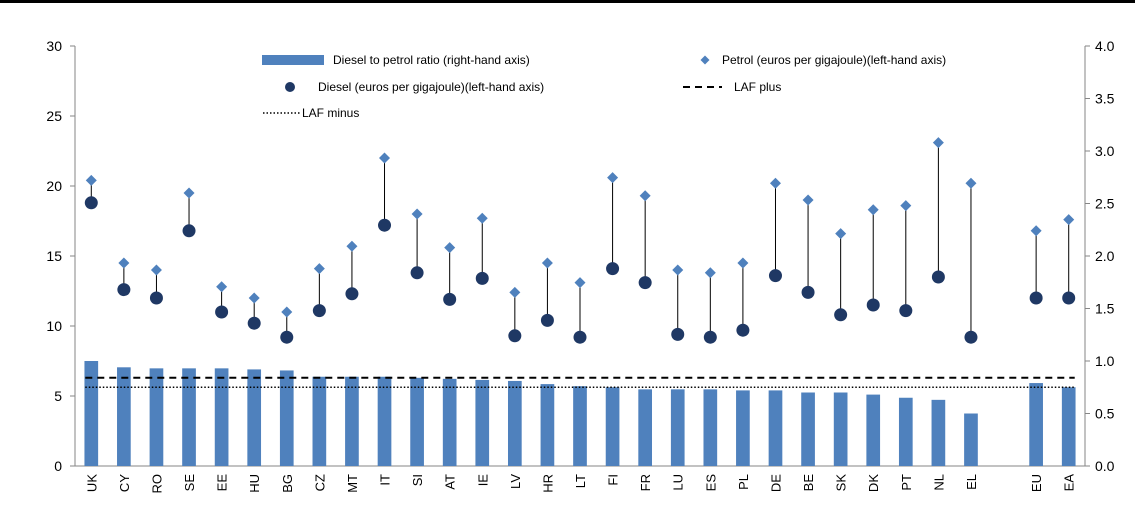 The height and width of the screenshot is (506, 1135). I want to click on legend-bar-label: Diesel to petrol ratio (right-hand axis), so click(431, 60).